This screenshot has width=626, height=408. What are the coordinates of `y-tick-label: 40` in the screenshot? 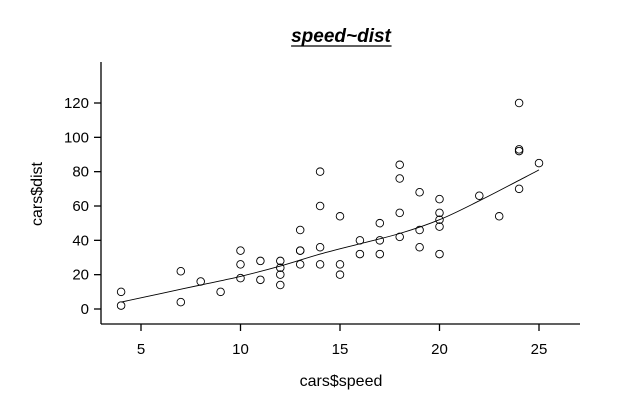 It's located at (80, 240).